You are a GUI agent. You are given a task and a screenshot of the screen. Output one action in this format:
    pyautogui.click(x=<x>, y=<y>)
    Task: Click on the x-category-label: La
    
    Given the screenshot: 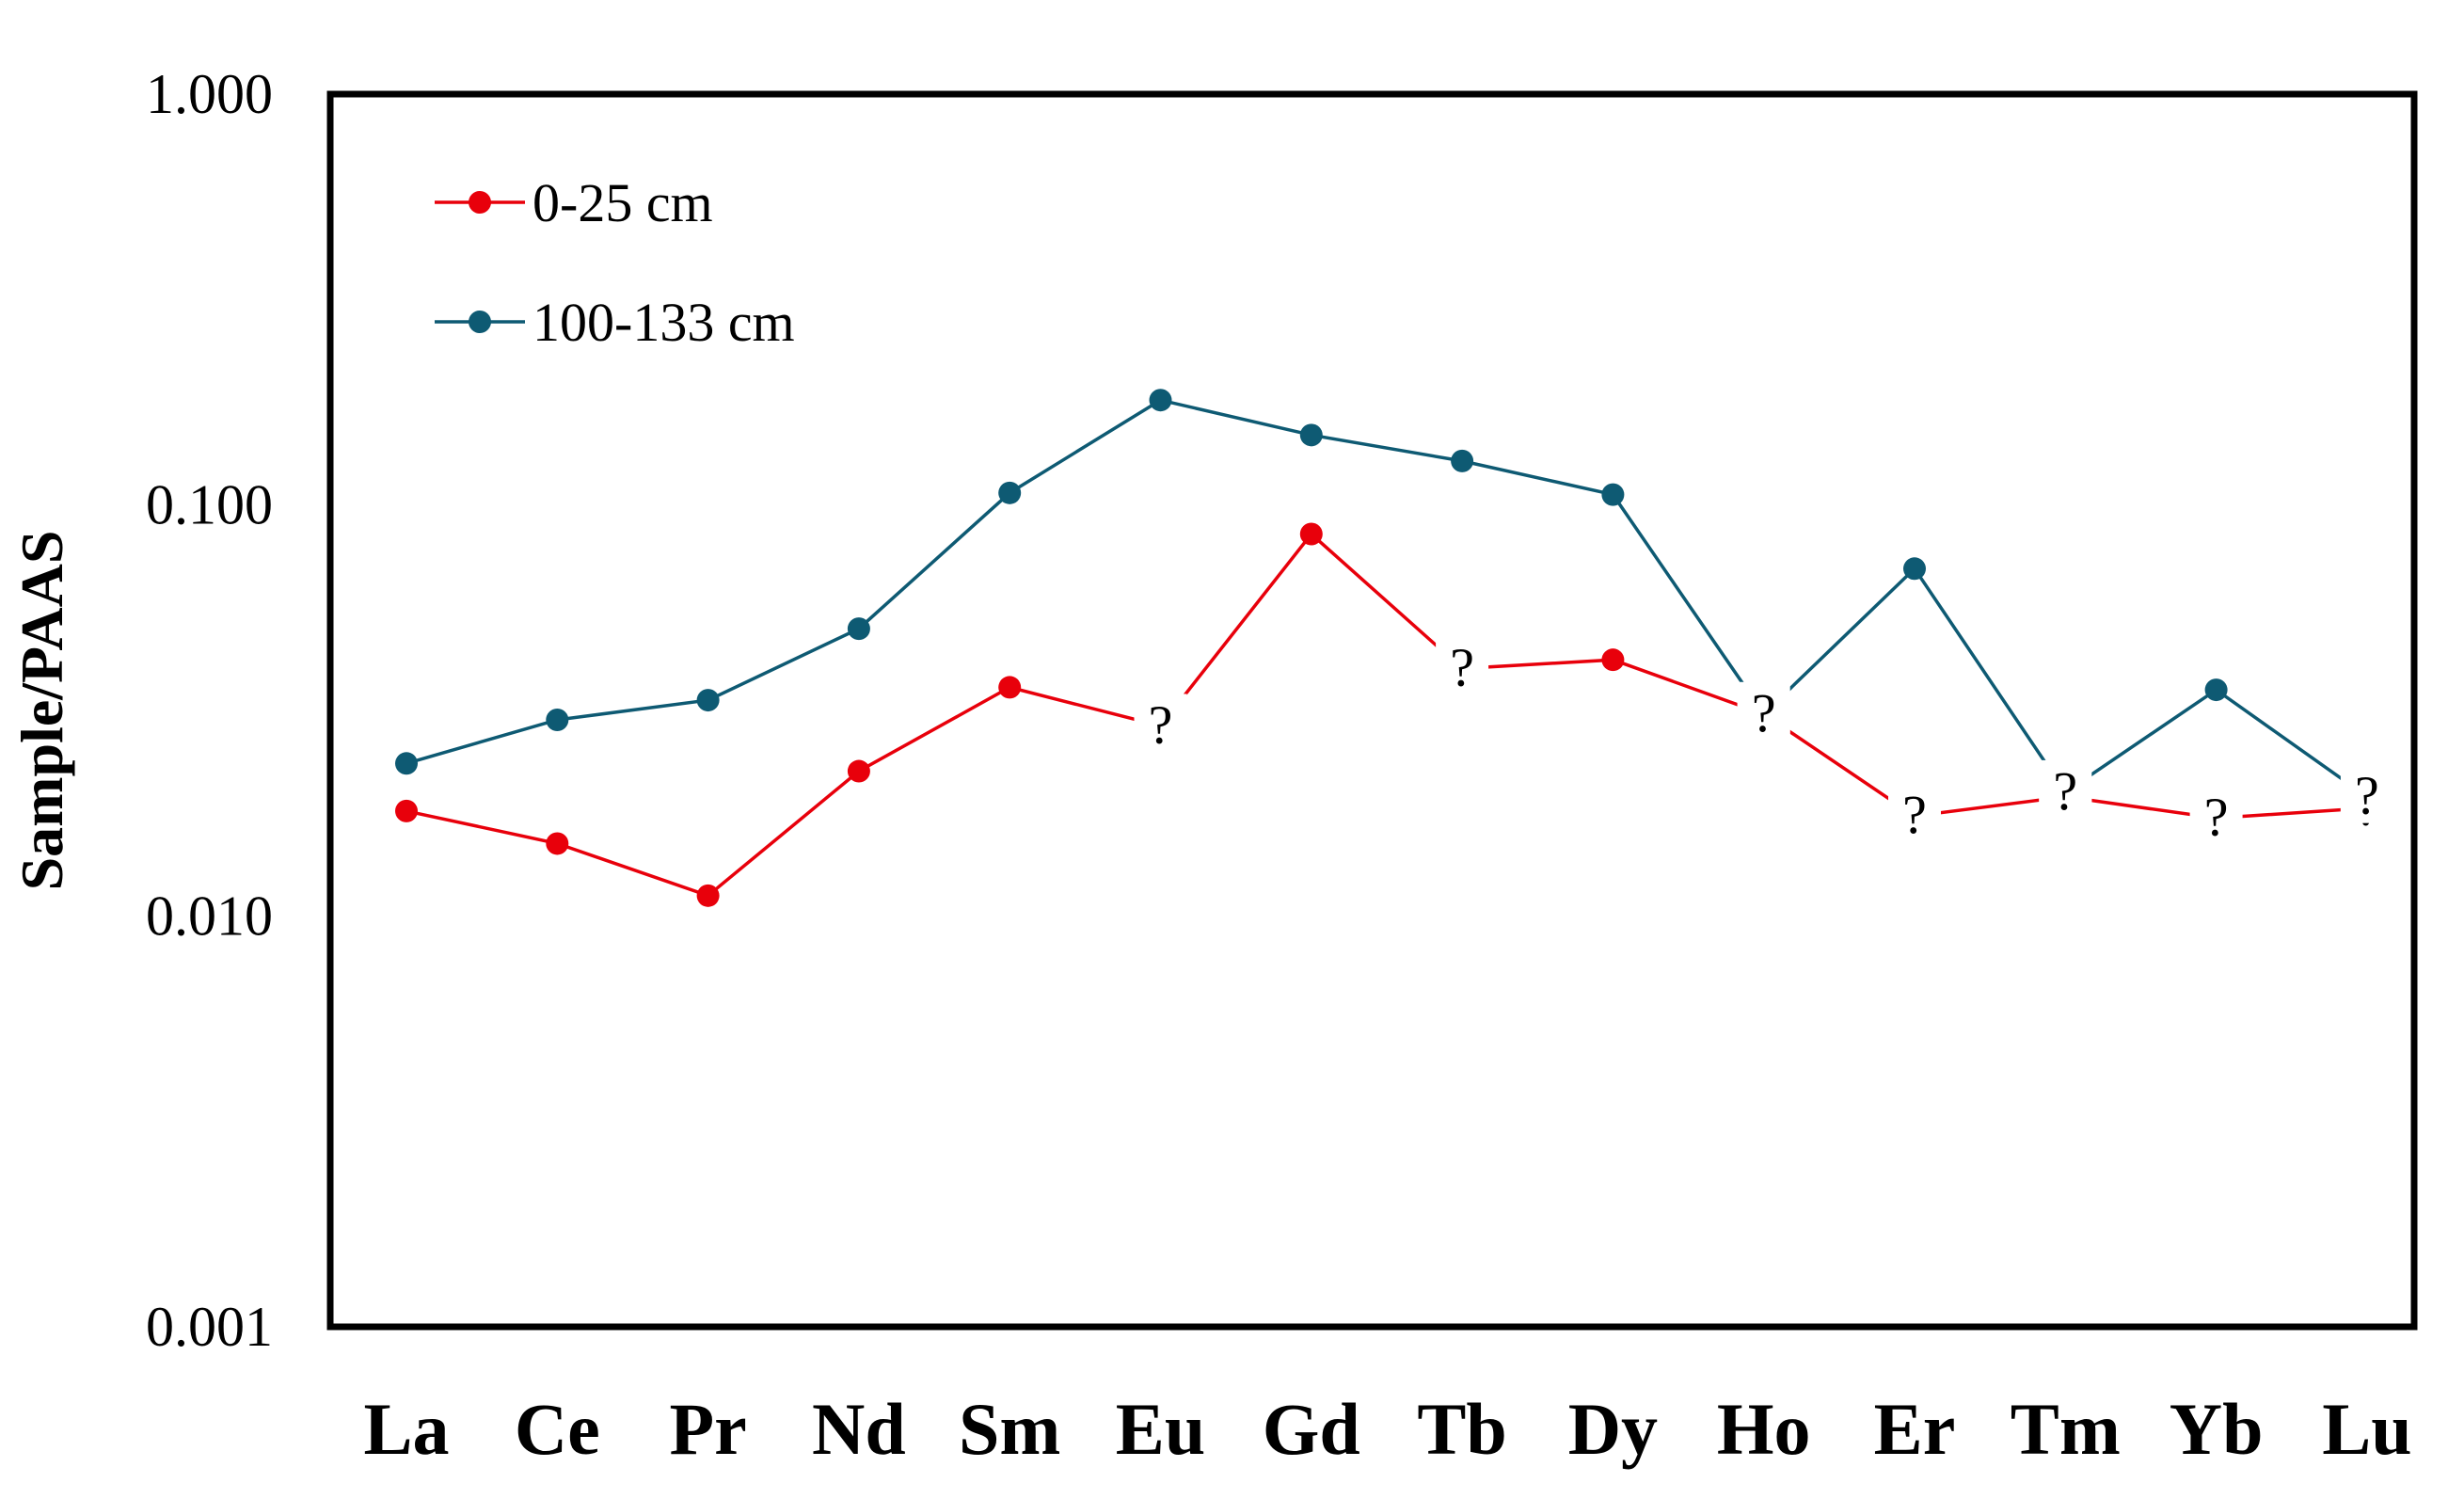 What is the action you would take?
    pyautogui.click(x=406, y=1429)
    